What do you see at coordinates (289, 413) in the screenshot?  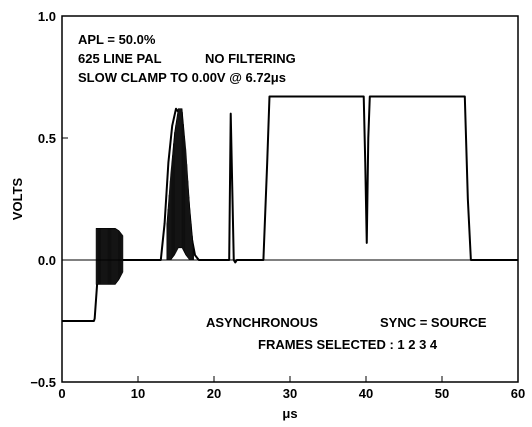 I see `x-axis-label: μs` at bounding box center [289, 413].